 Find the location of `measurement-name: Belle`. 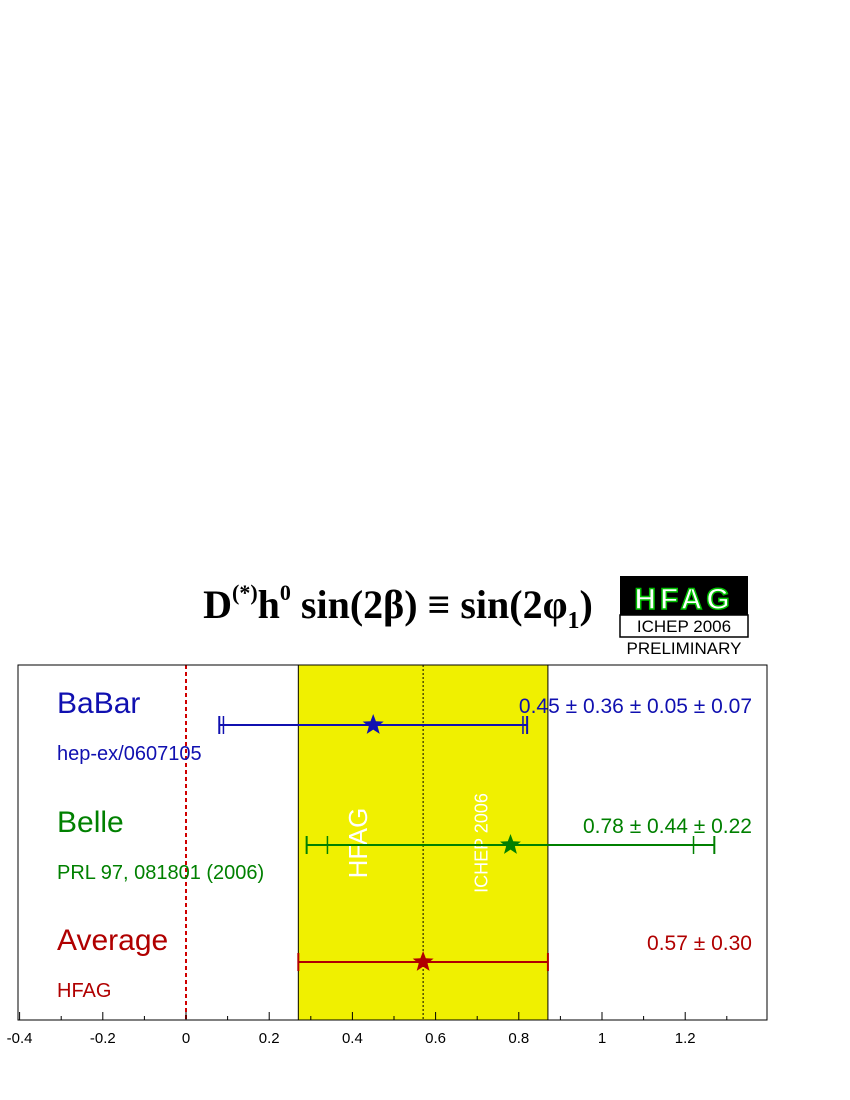

measurement-name: Belle is located at coordinates (90, 822).